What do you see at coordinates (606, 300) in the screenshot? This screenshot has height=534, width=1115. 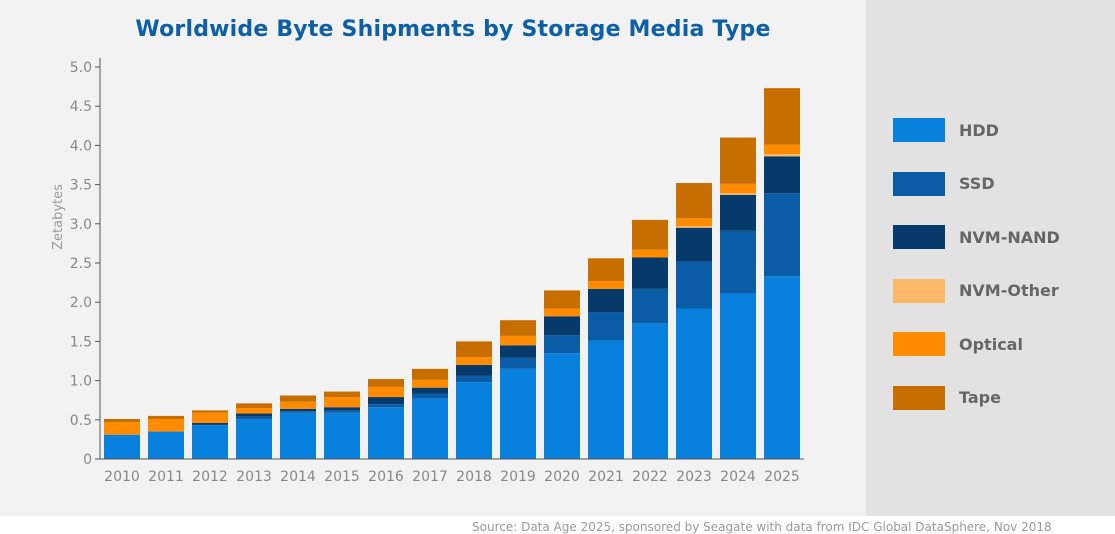 I see `bar-segment-nvm-nand-2021` at bounding box center [606, 300].